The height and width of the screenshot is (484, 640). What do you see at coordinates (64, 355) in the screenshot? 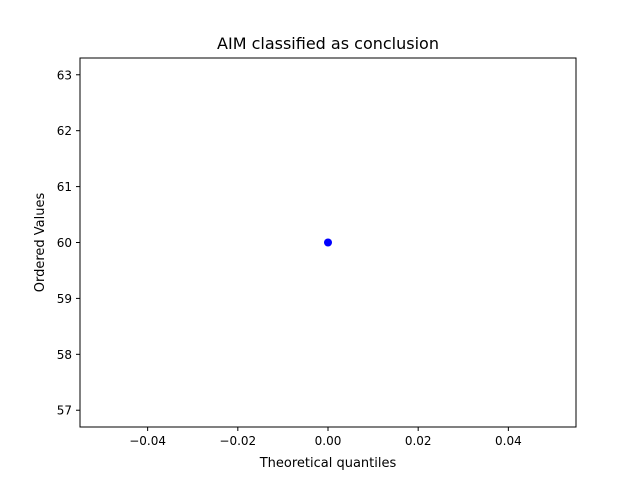
I see `y-tick-label: 58` at bounding box center [64, 355].